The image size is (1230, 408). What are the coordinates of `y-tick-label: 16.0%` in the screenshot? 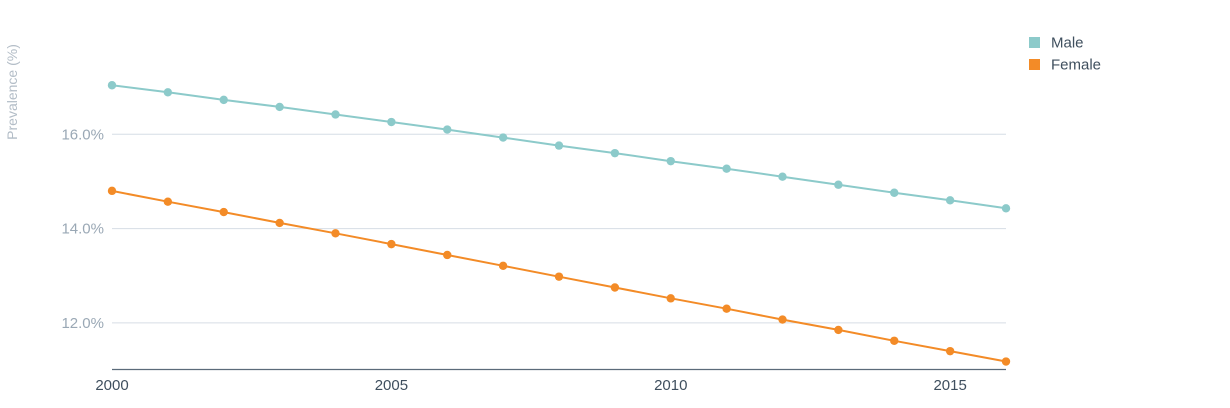 It's located at (82, 134).